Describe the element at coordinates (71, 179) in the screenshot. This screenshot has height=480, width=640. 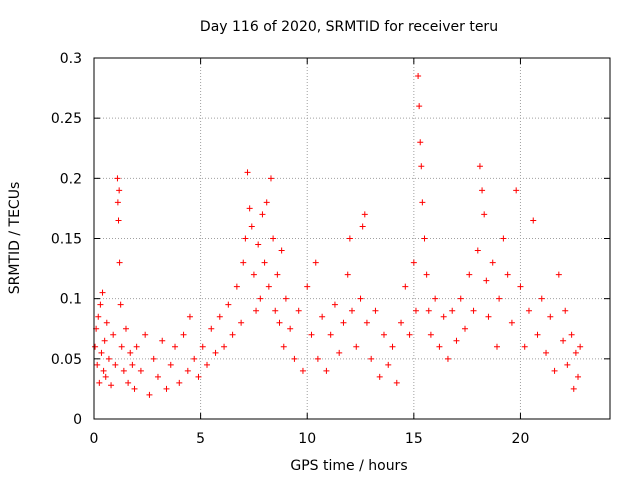
I see `y-tick-label: 0.2` at that location.